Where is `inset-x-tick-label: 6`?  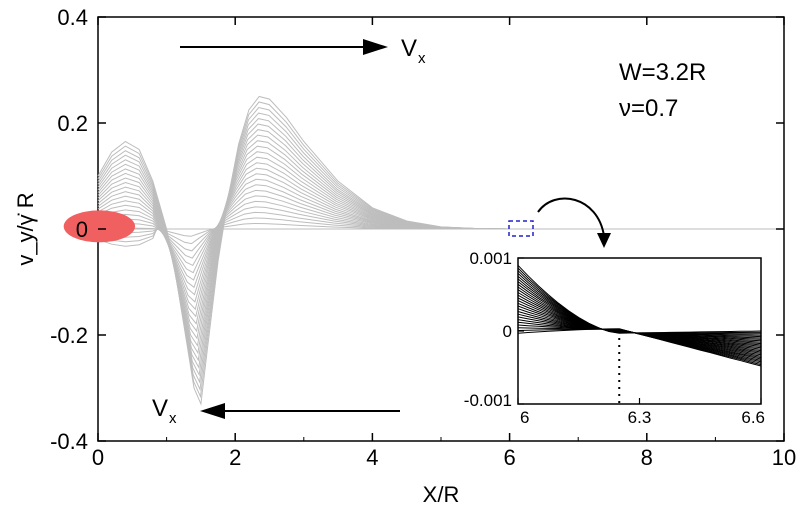 inset-x-tick-label: 6 is located at coordinates (524, 417).